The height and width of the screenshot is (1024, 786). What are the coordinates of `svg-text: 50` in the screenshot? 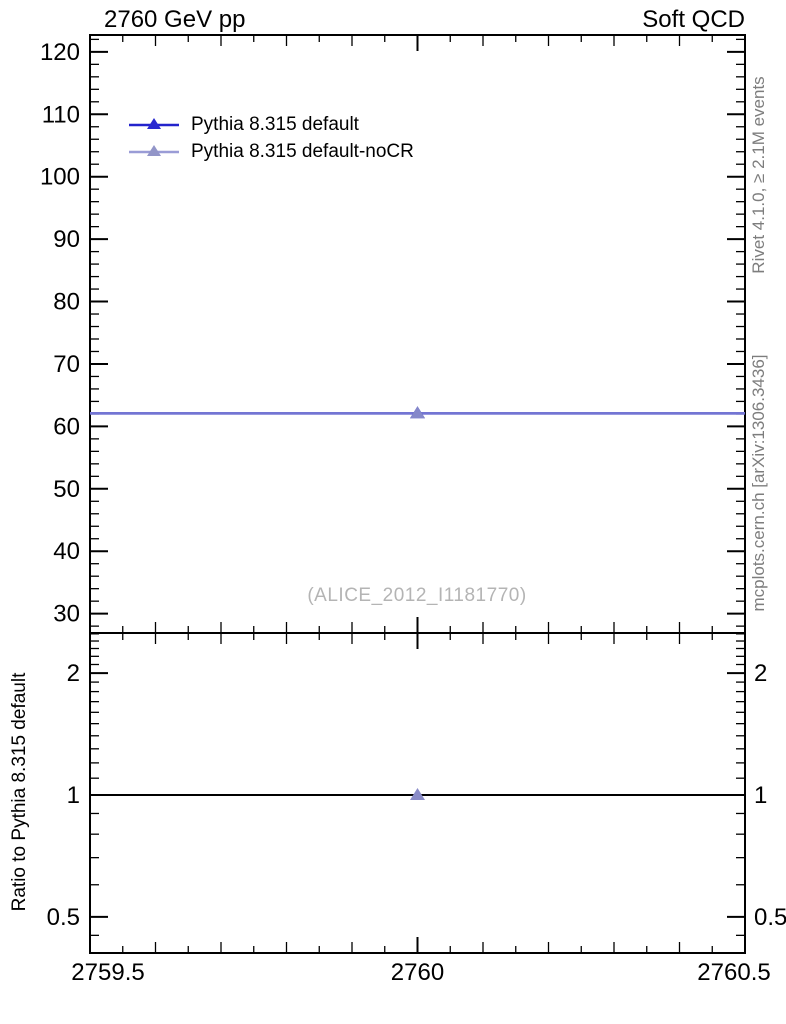 It's located at (66, 489).